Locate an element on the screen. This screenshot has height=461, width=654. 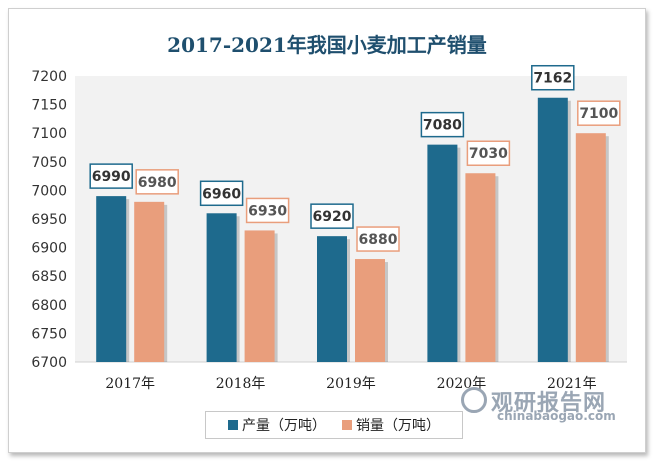
data-label: 6960 is located at coordinates (221, 194).